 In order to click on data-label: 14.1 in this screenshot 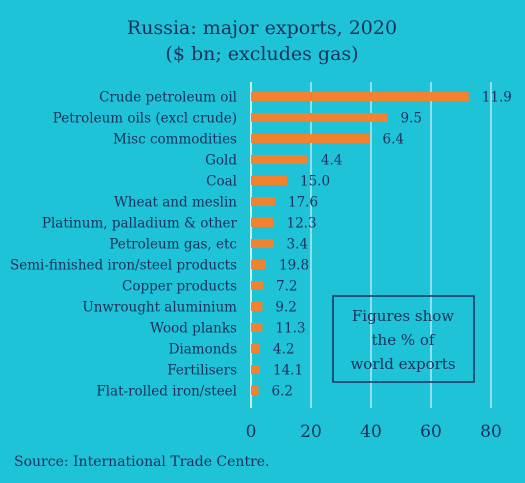, I will do `click(288, 371)`.